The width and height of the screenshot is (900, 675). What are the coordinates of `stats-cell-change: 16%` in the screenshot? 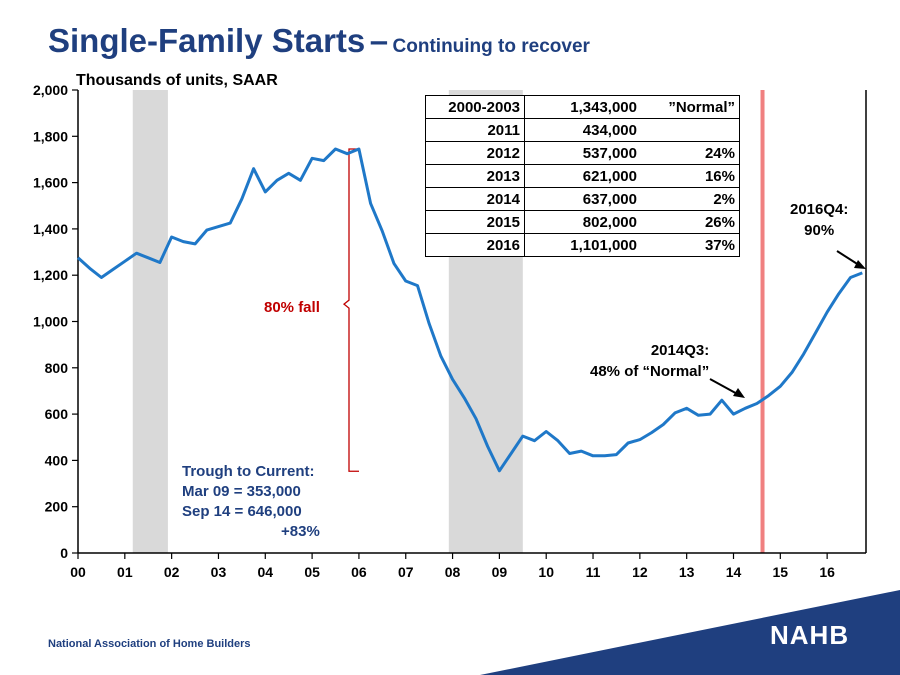 It's located at (719, 176).